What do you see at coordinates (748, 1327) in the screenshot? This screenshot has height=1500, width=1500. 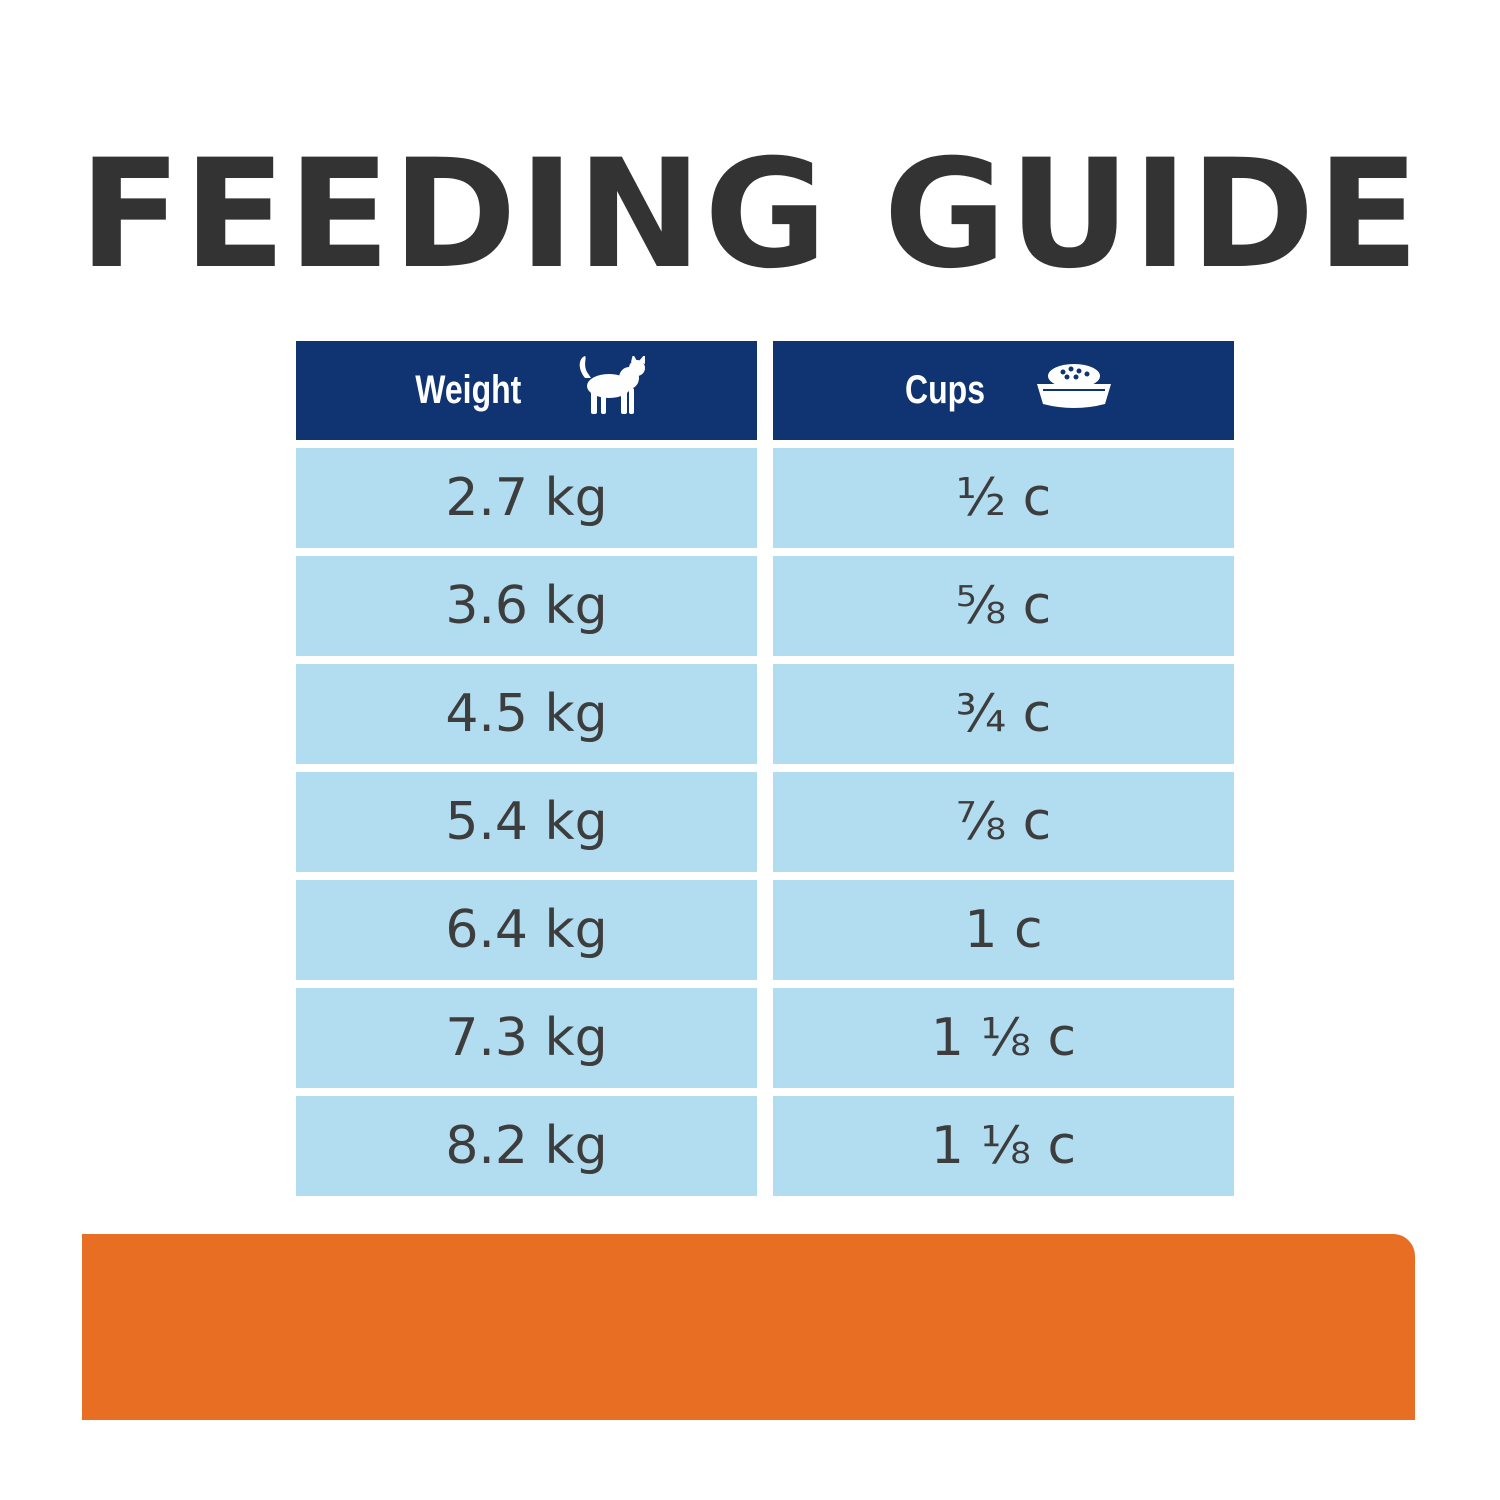 I see `accent-bar` at bounding box center [748, 1327].